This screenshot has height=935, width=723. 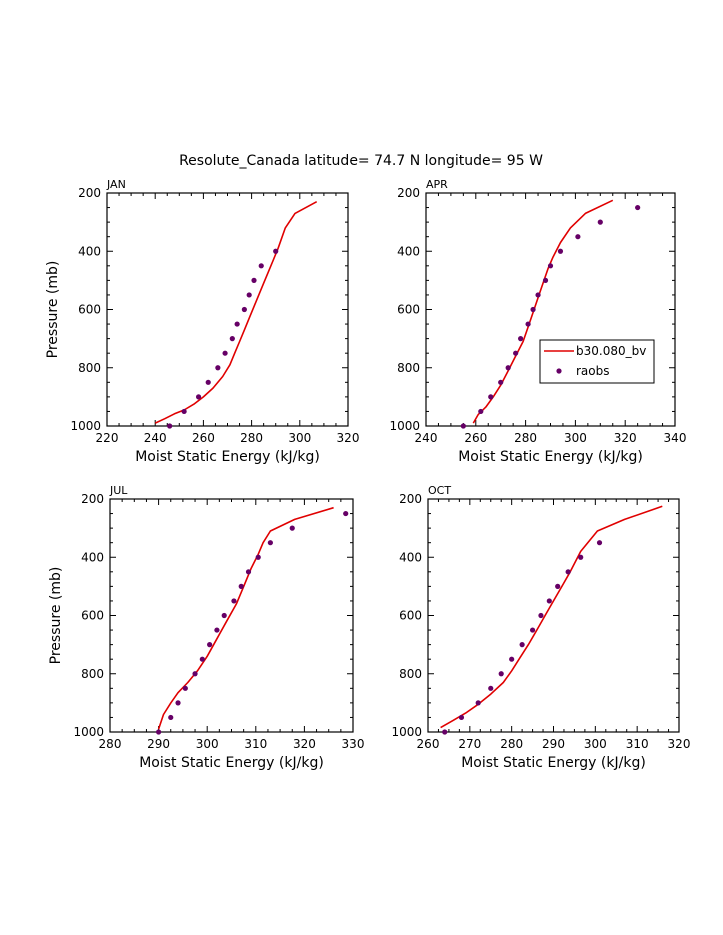 What do you see at coordinates (353, 744) in the screenshot?
I see `x-tick-label: 330` at bounding box center [353, 744].